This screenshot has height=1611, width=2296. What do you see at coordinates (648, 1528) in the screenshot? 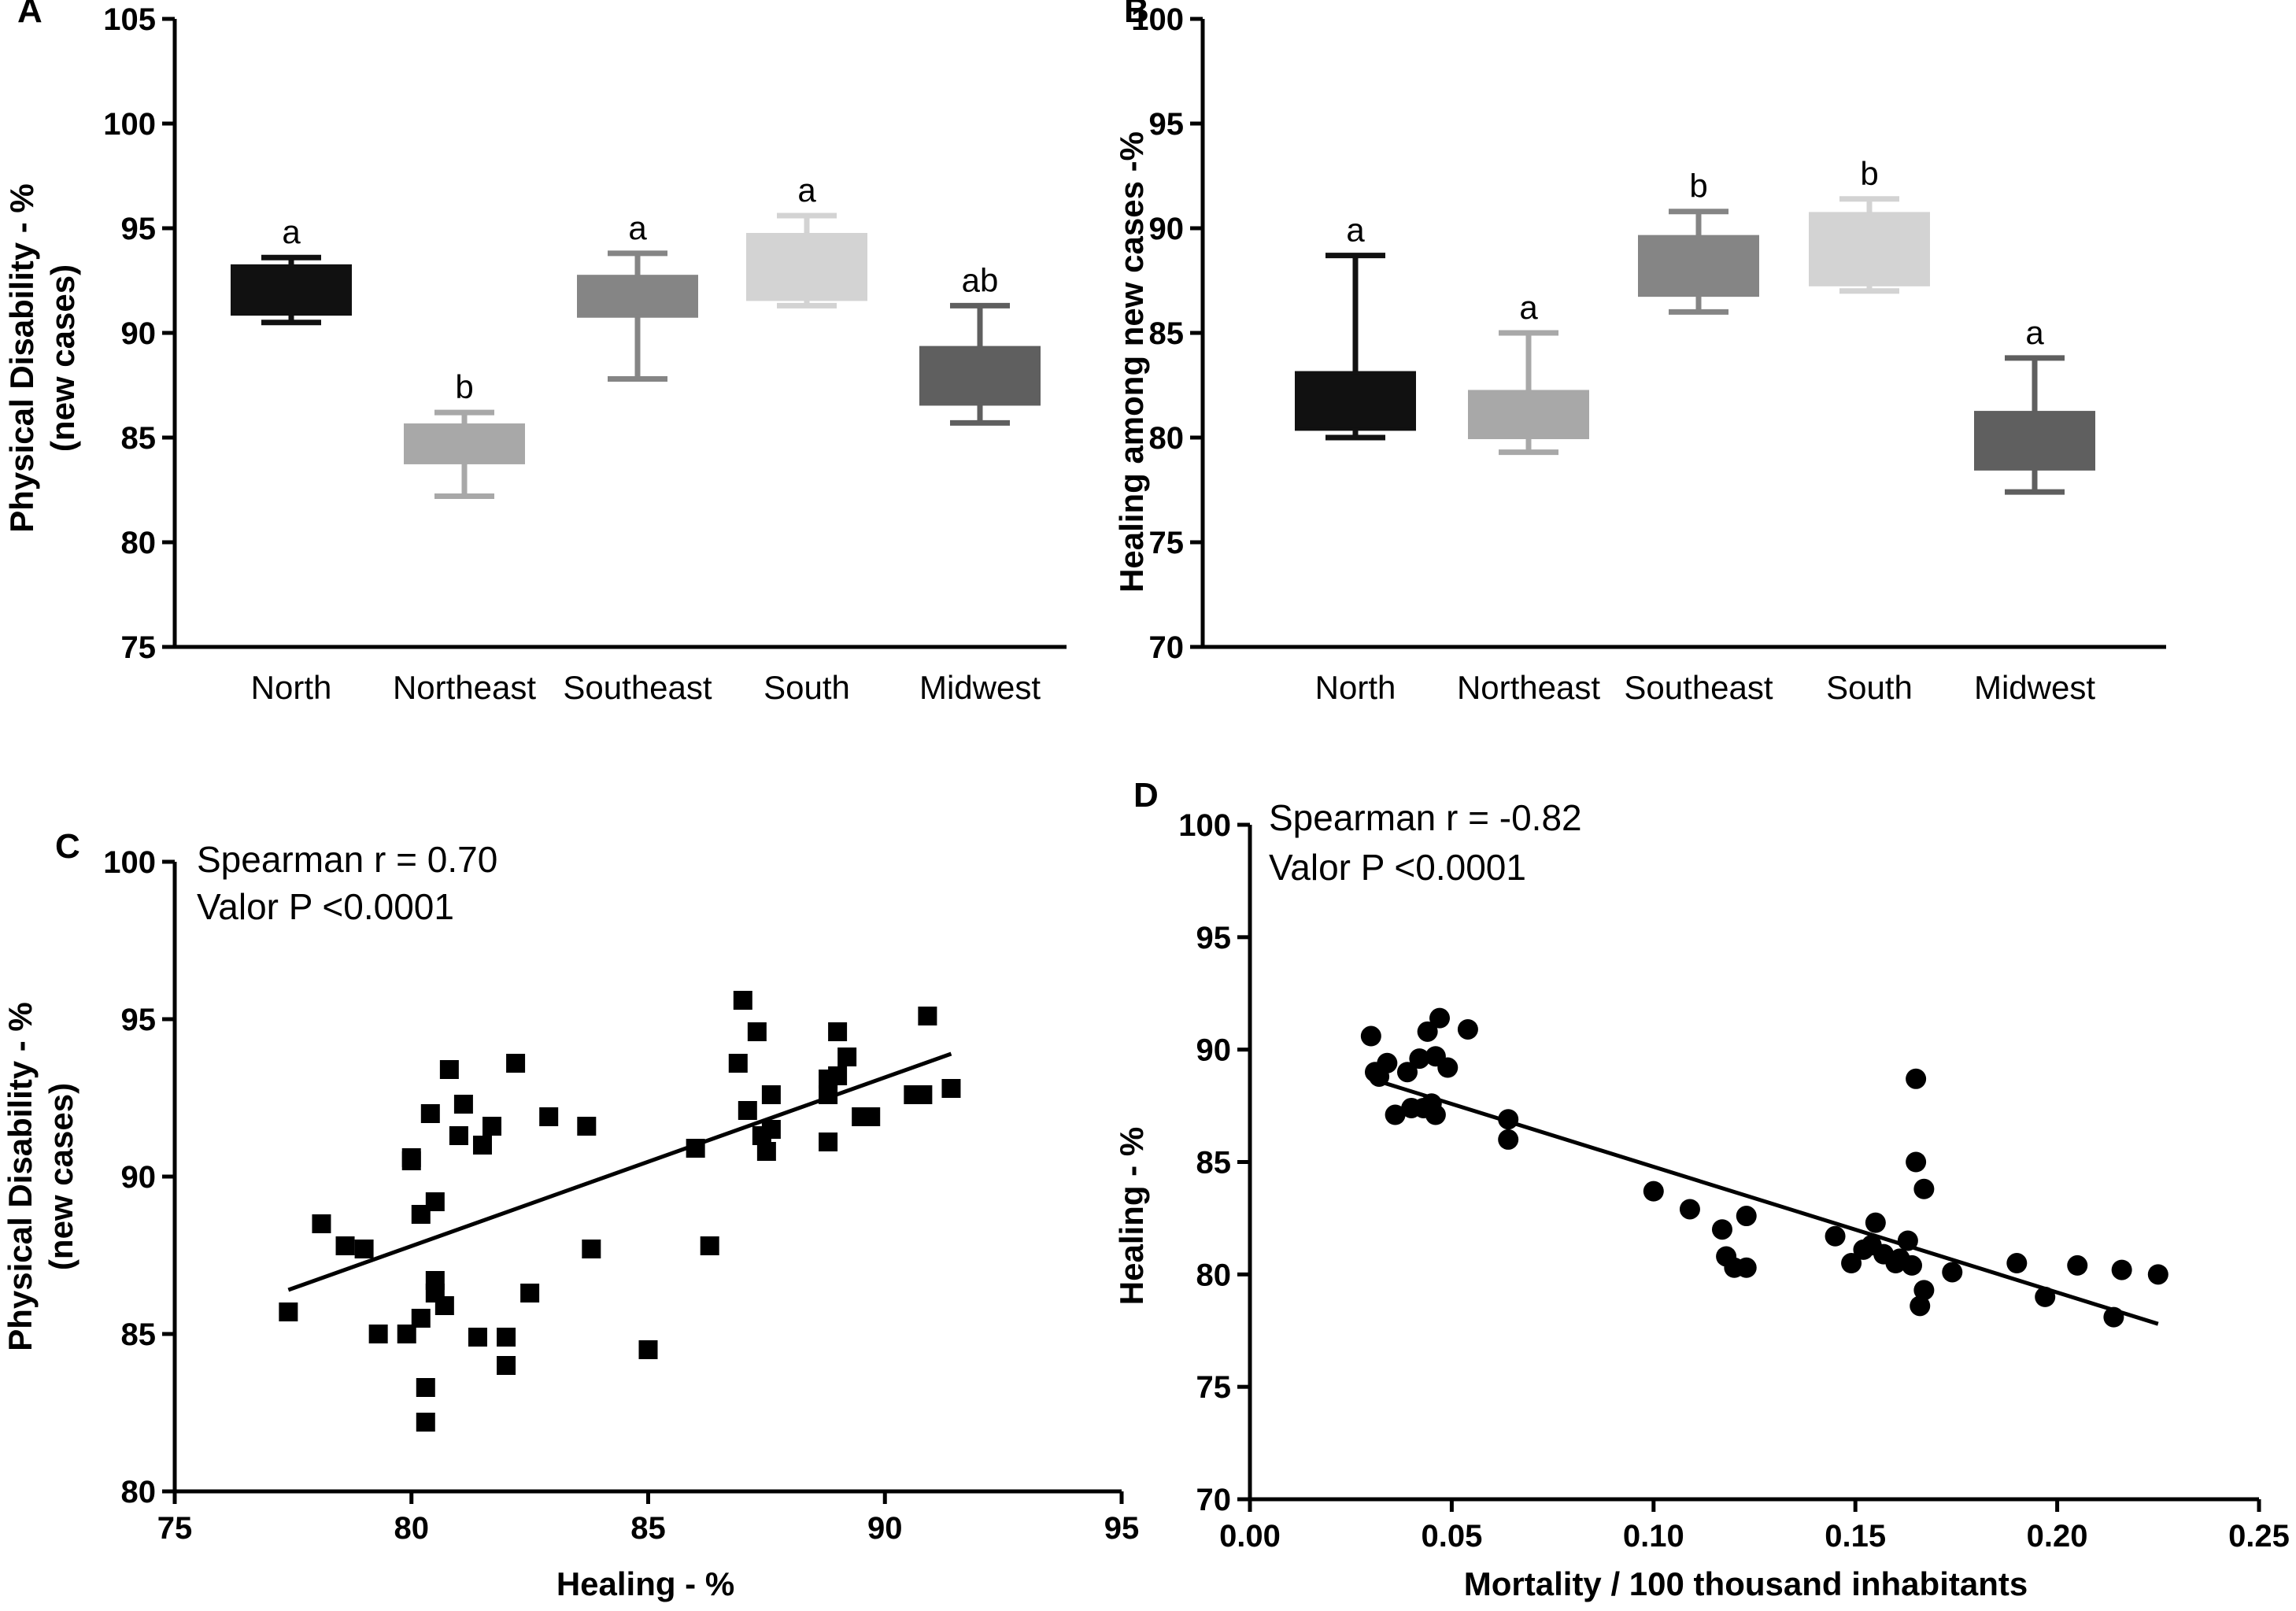
I see `panel-c-x-tick-label: 85` at bounding box center [648, 1528].